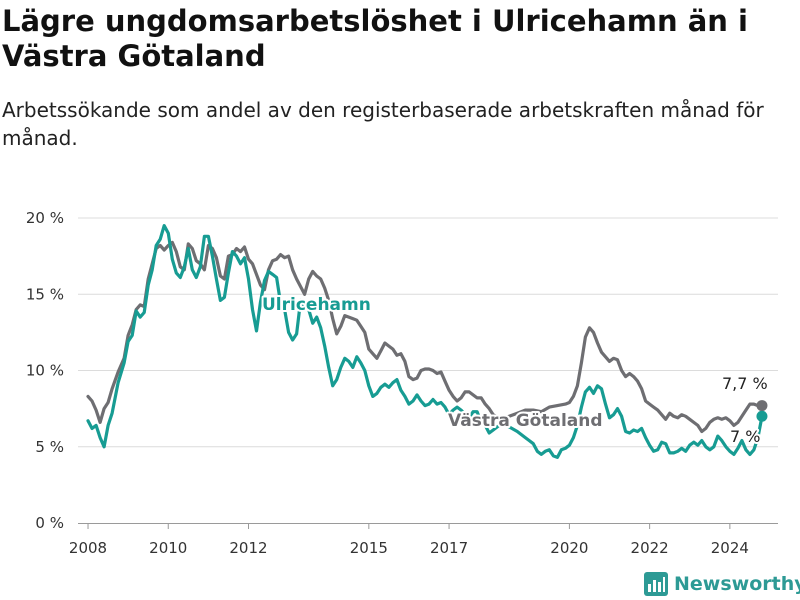 The height and width of the screenshot is (600, 800). What do you see at coordinates (45, 218) in the screenshot?
I see `y-tick-label: 20 %` at bounding box center [45, 218].